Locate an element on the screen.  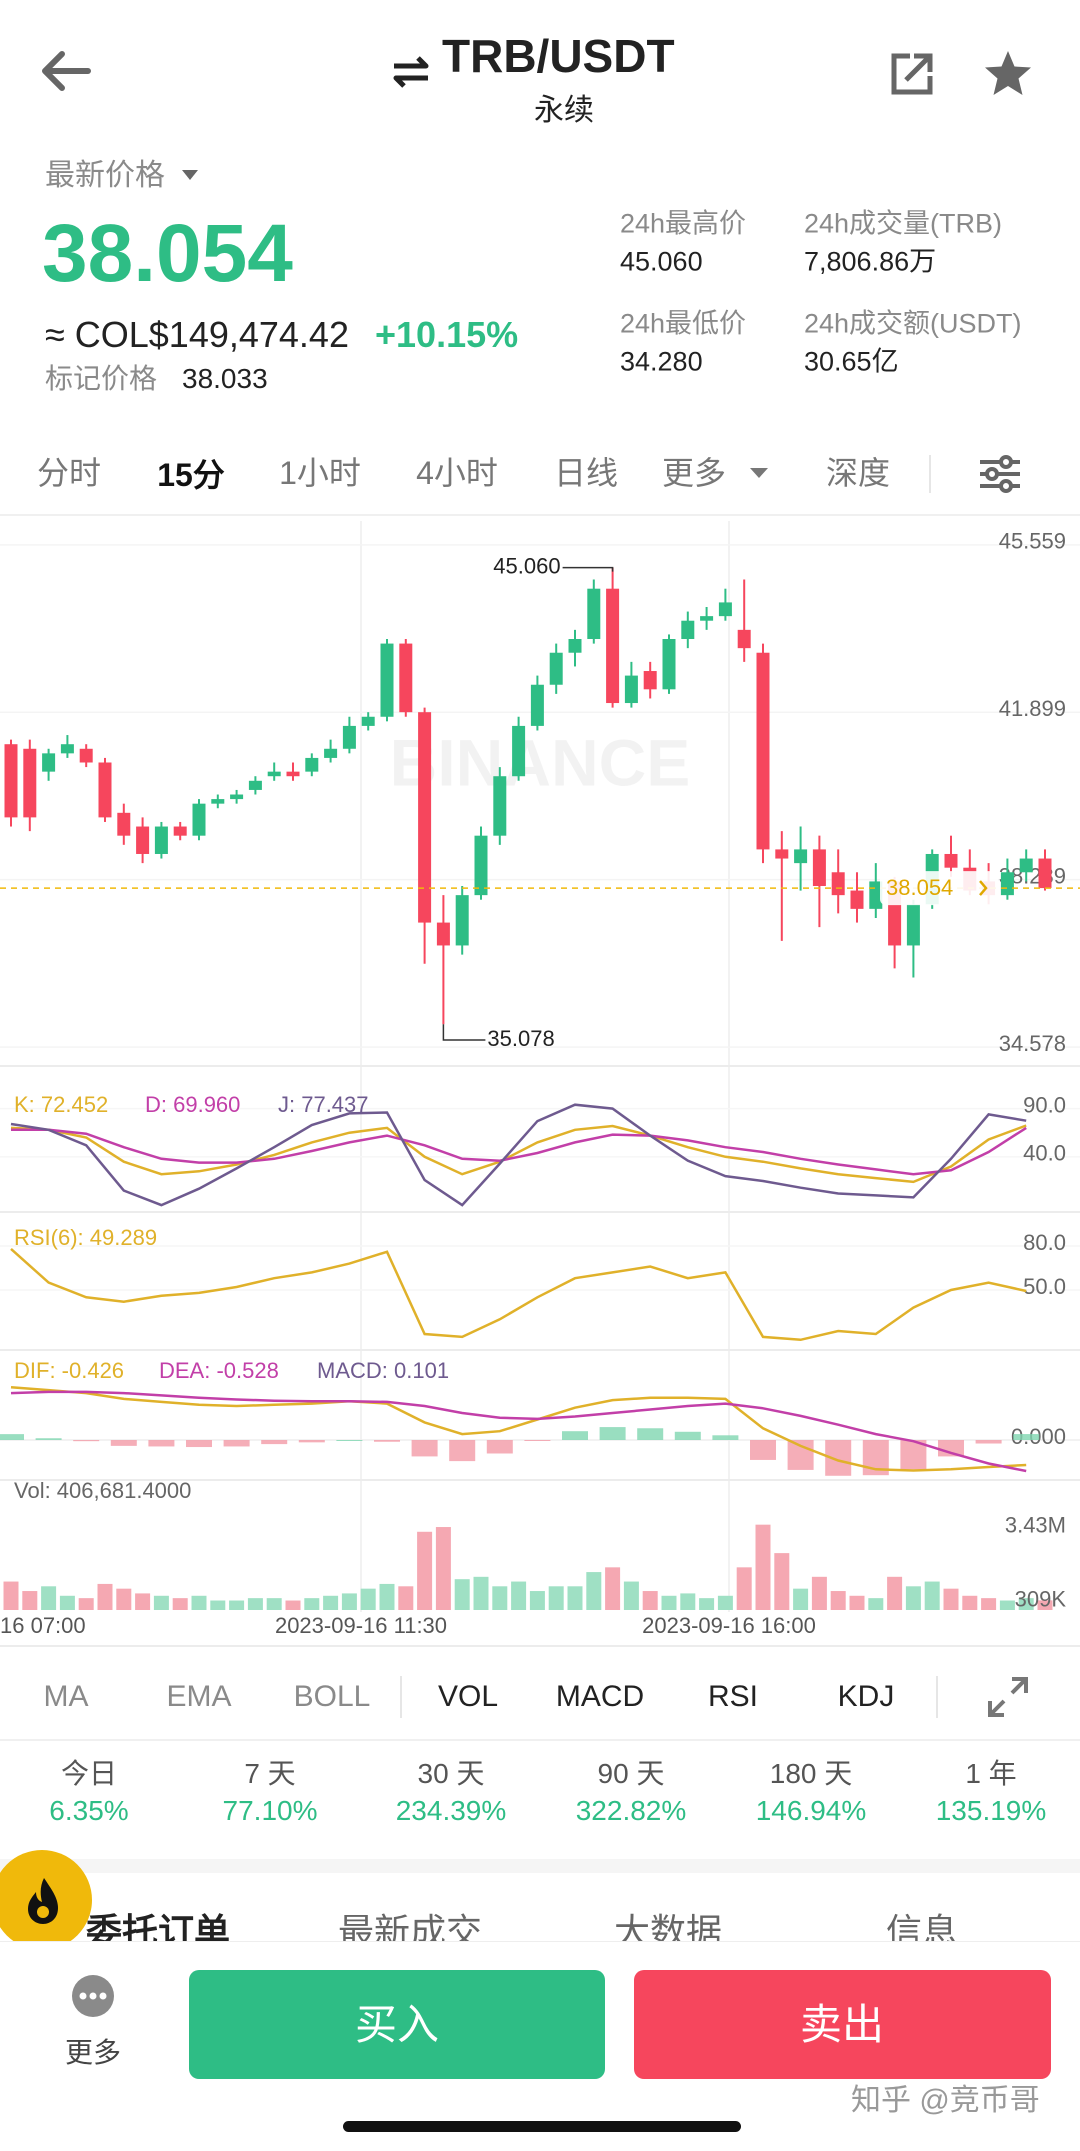
period-return: 6.35% is located at coordinates (89, 1810).